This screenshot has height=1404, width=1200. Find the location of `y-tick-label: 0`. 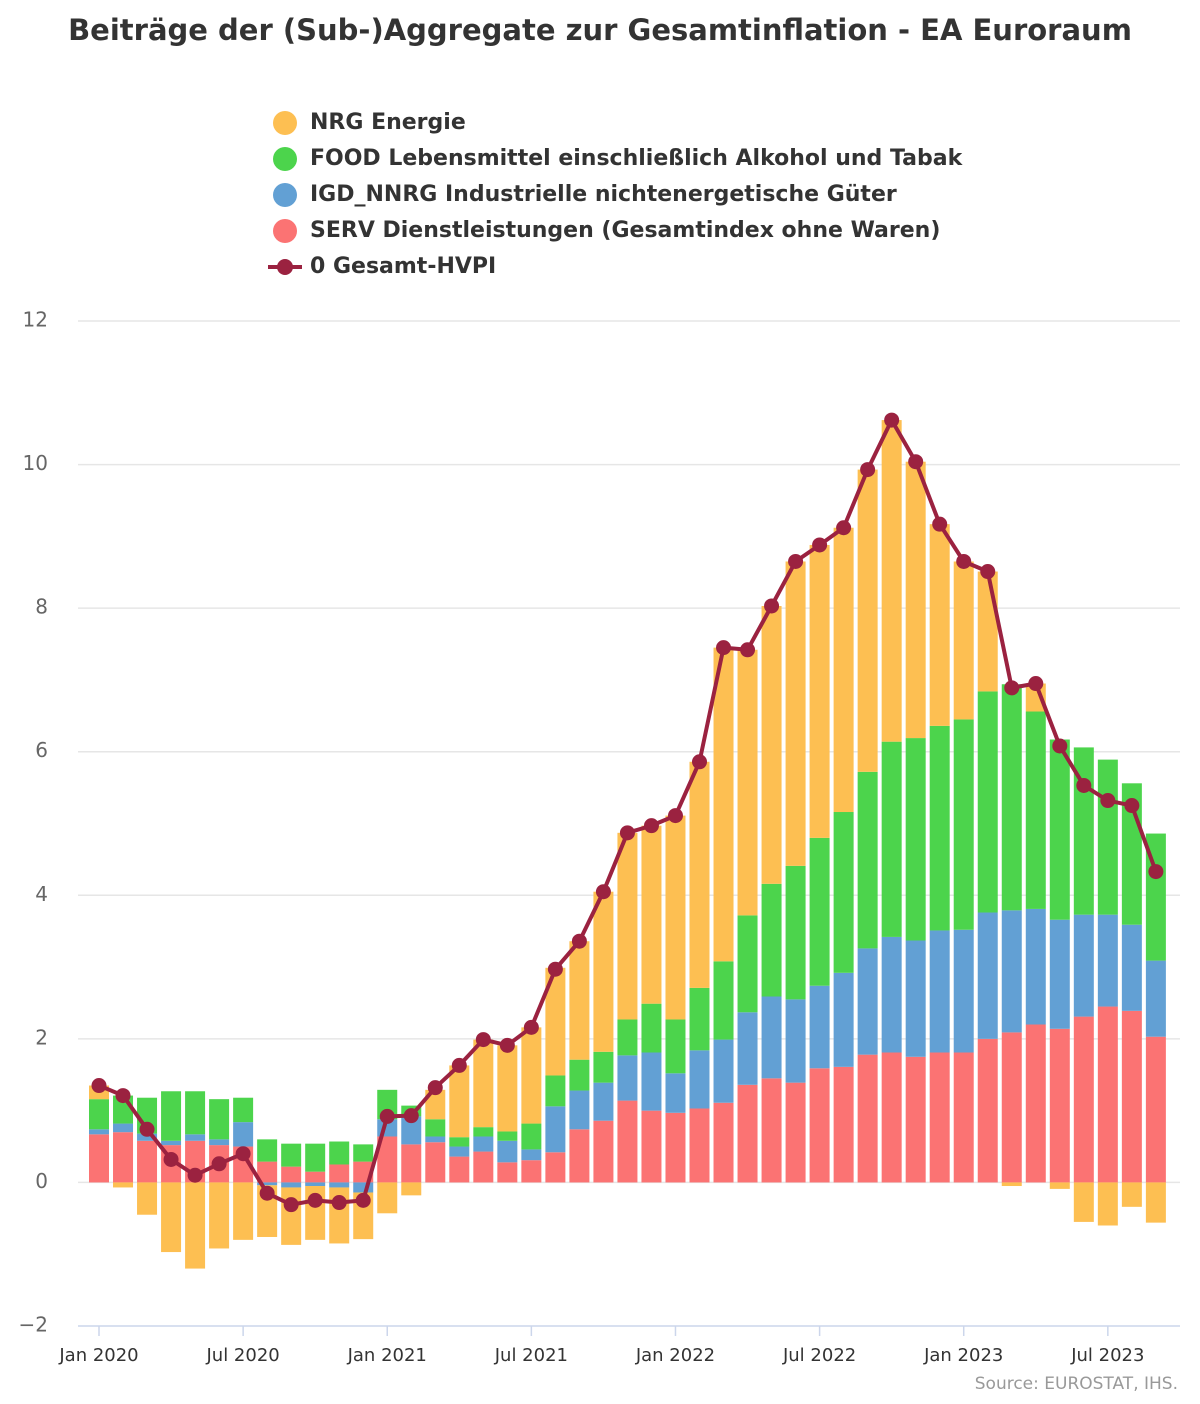

y-tick-label: 0 is located at coordinates (41, 1181).